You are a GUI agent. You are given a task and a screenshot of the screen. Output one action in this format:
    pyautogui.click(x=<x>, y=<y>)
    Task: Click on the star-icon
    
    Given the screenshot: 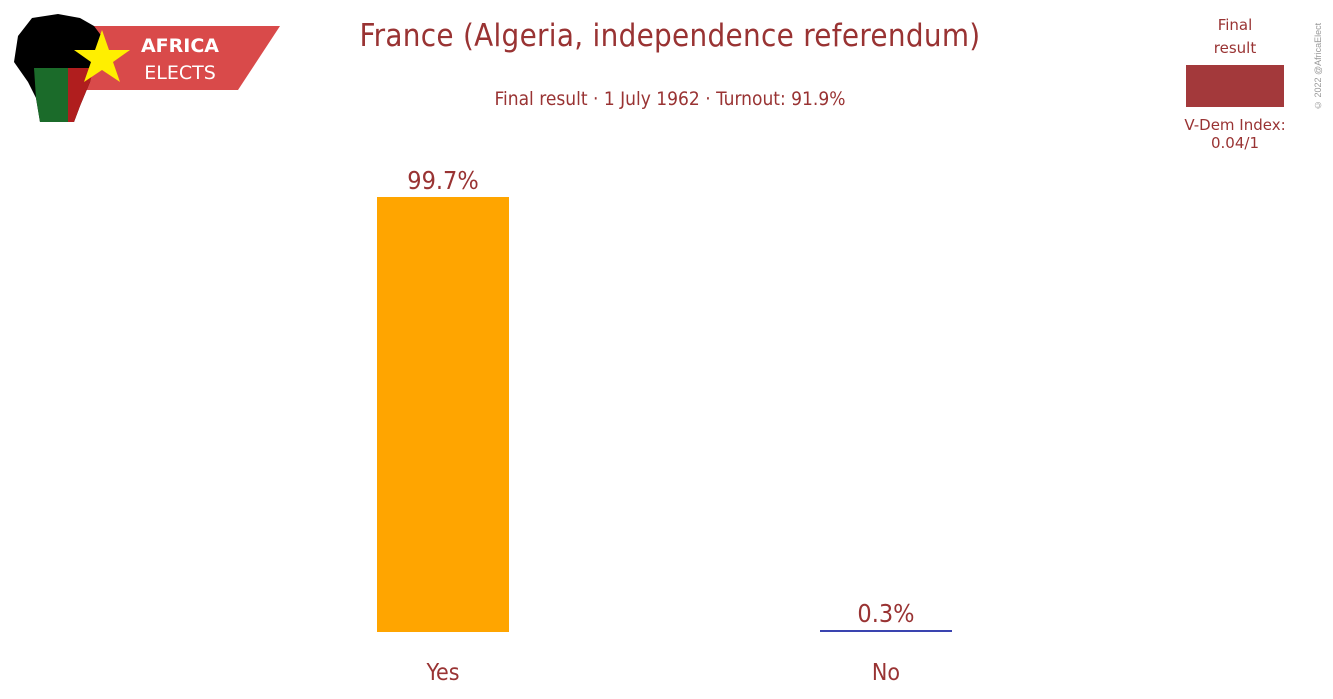 What is the action you would take?
    pyautogui.click(x=102, y=56)
    